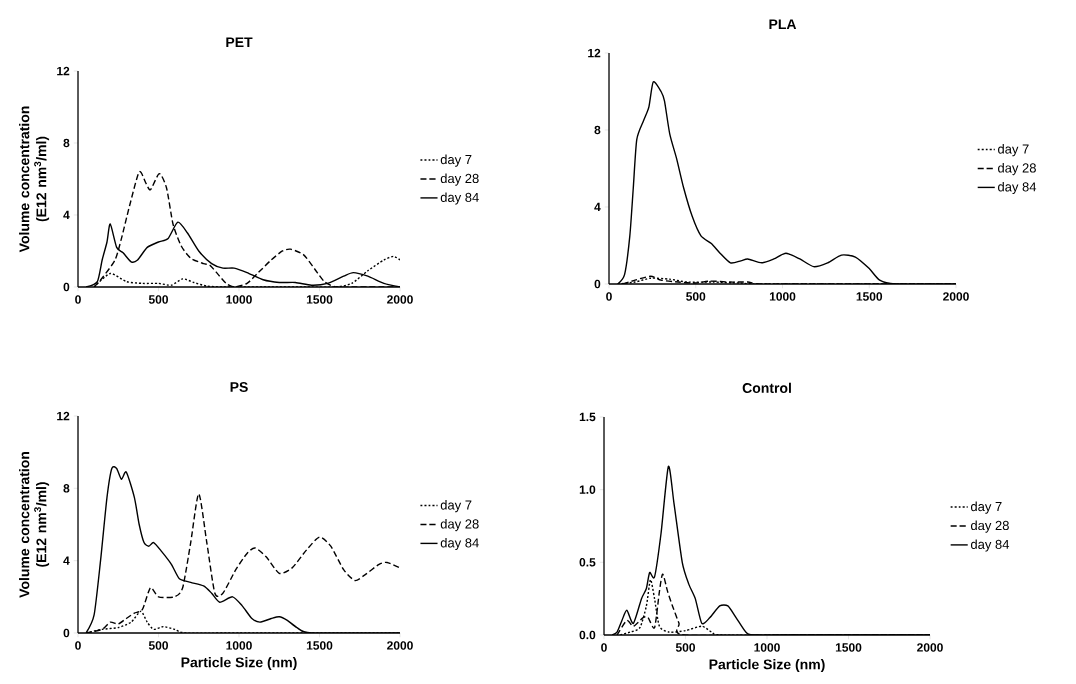 Image resolution: width=1076 pixels, height=684 pixels. What do you see at coordinates (587, 562) in the screenshot?
I see `y-tick-label: 0.5` at bounding box center [587, 562].